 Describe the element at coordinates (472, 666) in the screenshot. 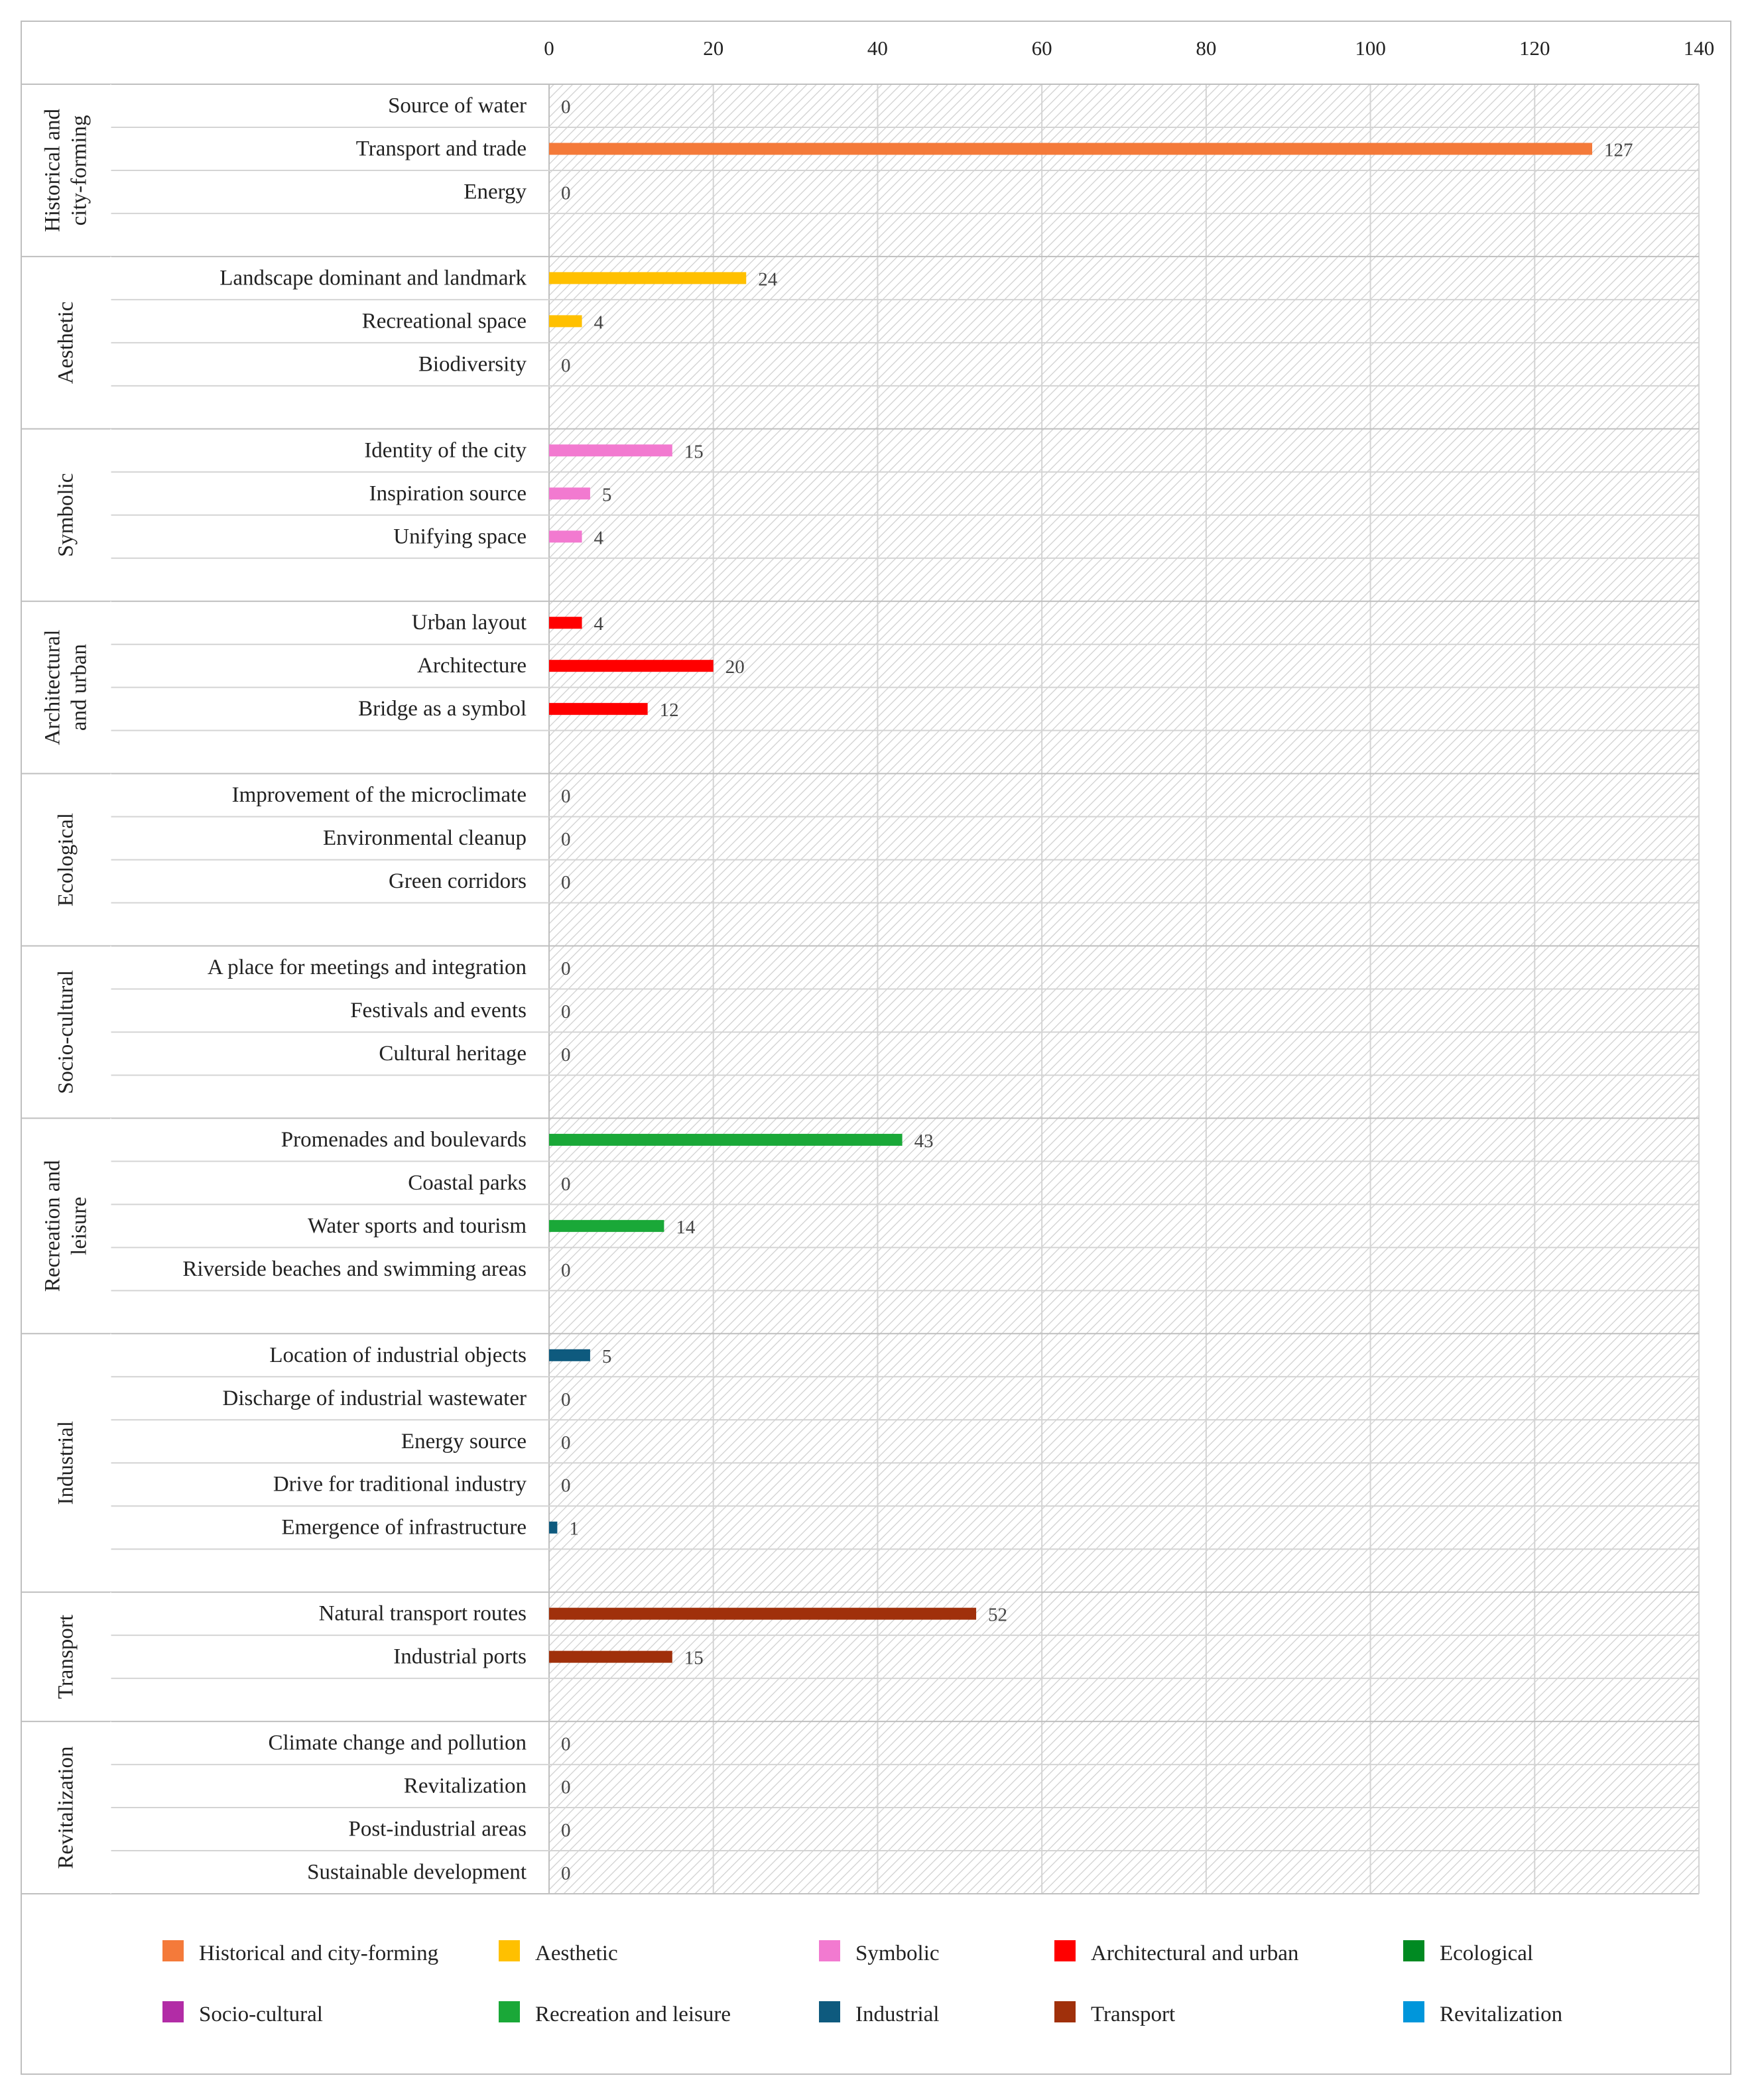

I see `category-label: Architecture` at that location.